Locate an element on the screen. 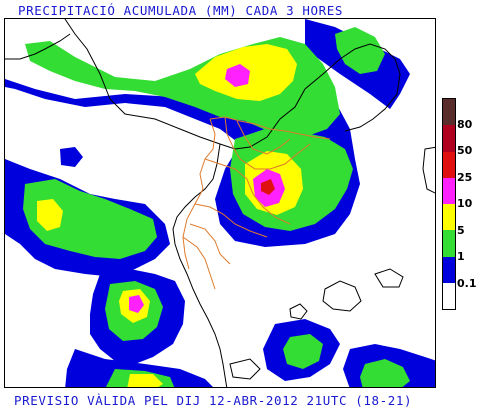 This screenshot has width=485, height=415. island-menorca is located at coordinates (389, 278).